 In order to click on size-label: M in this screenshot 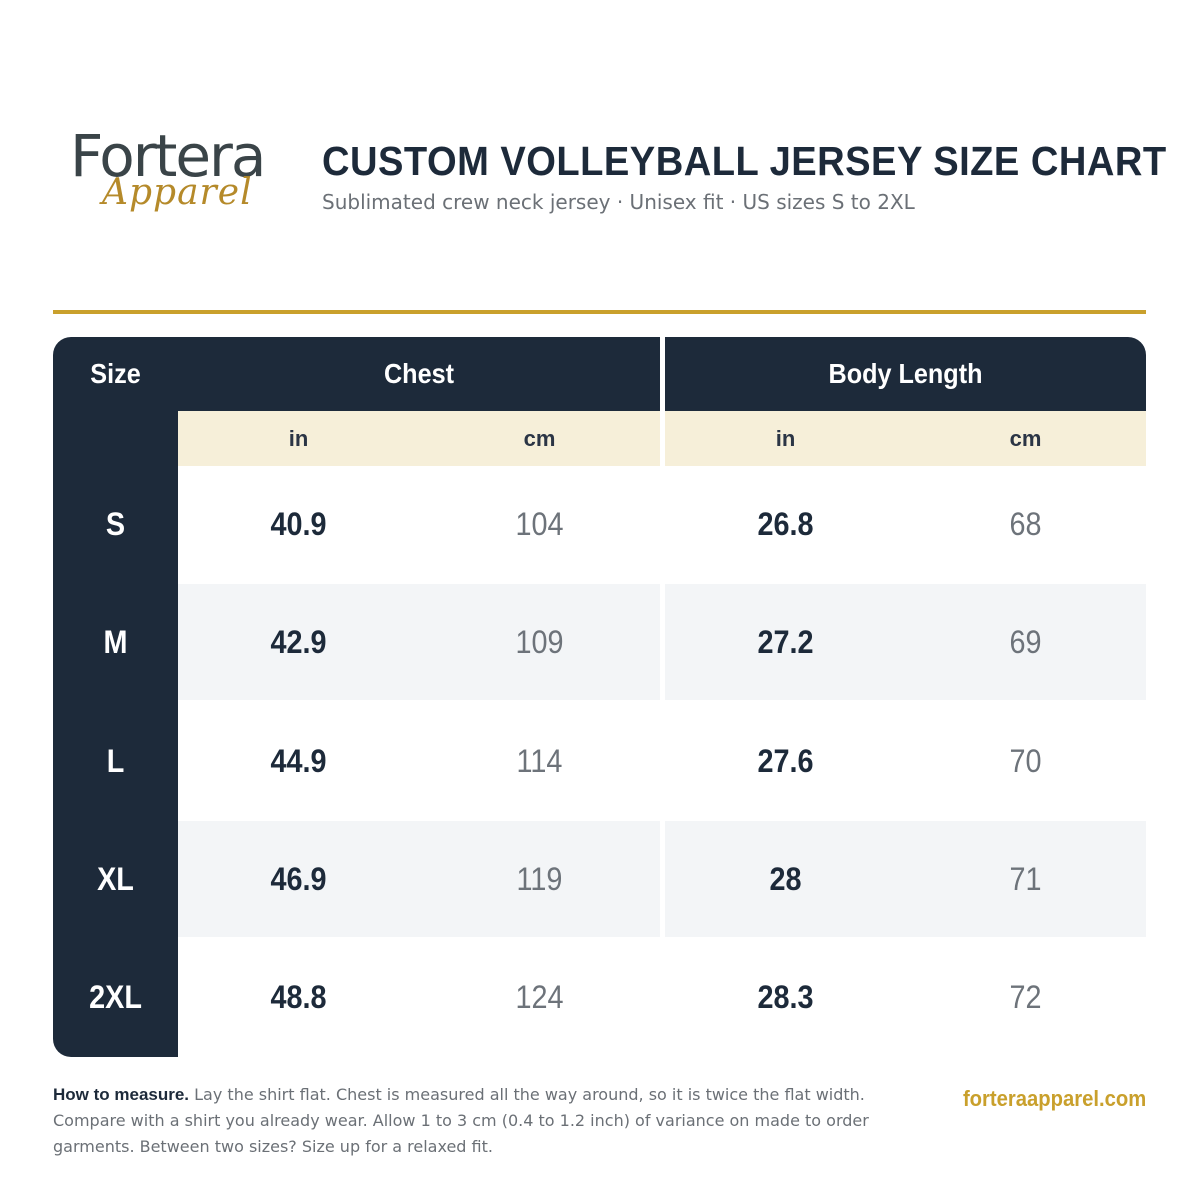, I will do `click(115, 642)`.